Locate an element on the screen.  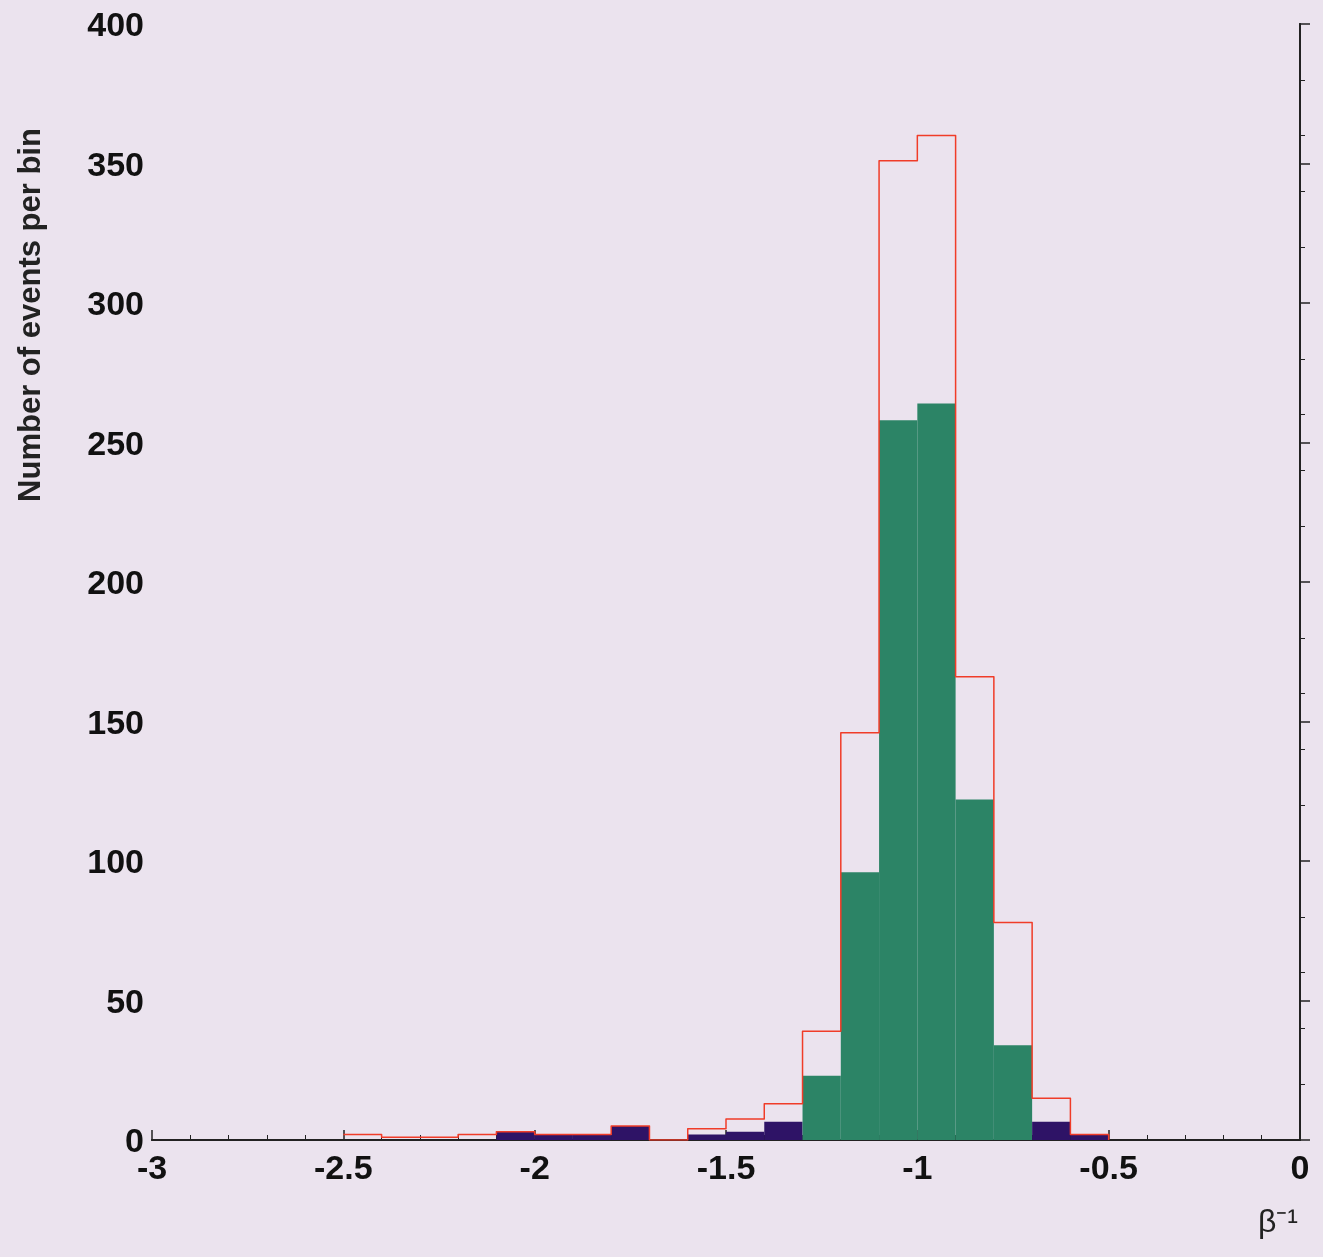
y-tick-label: 200 is located at coordinates (115, 582).